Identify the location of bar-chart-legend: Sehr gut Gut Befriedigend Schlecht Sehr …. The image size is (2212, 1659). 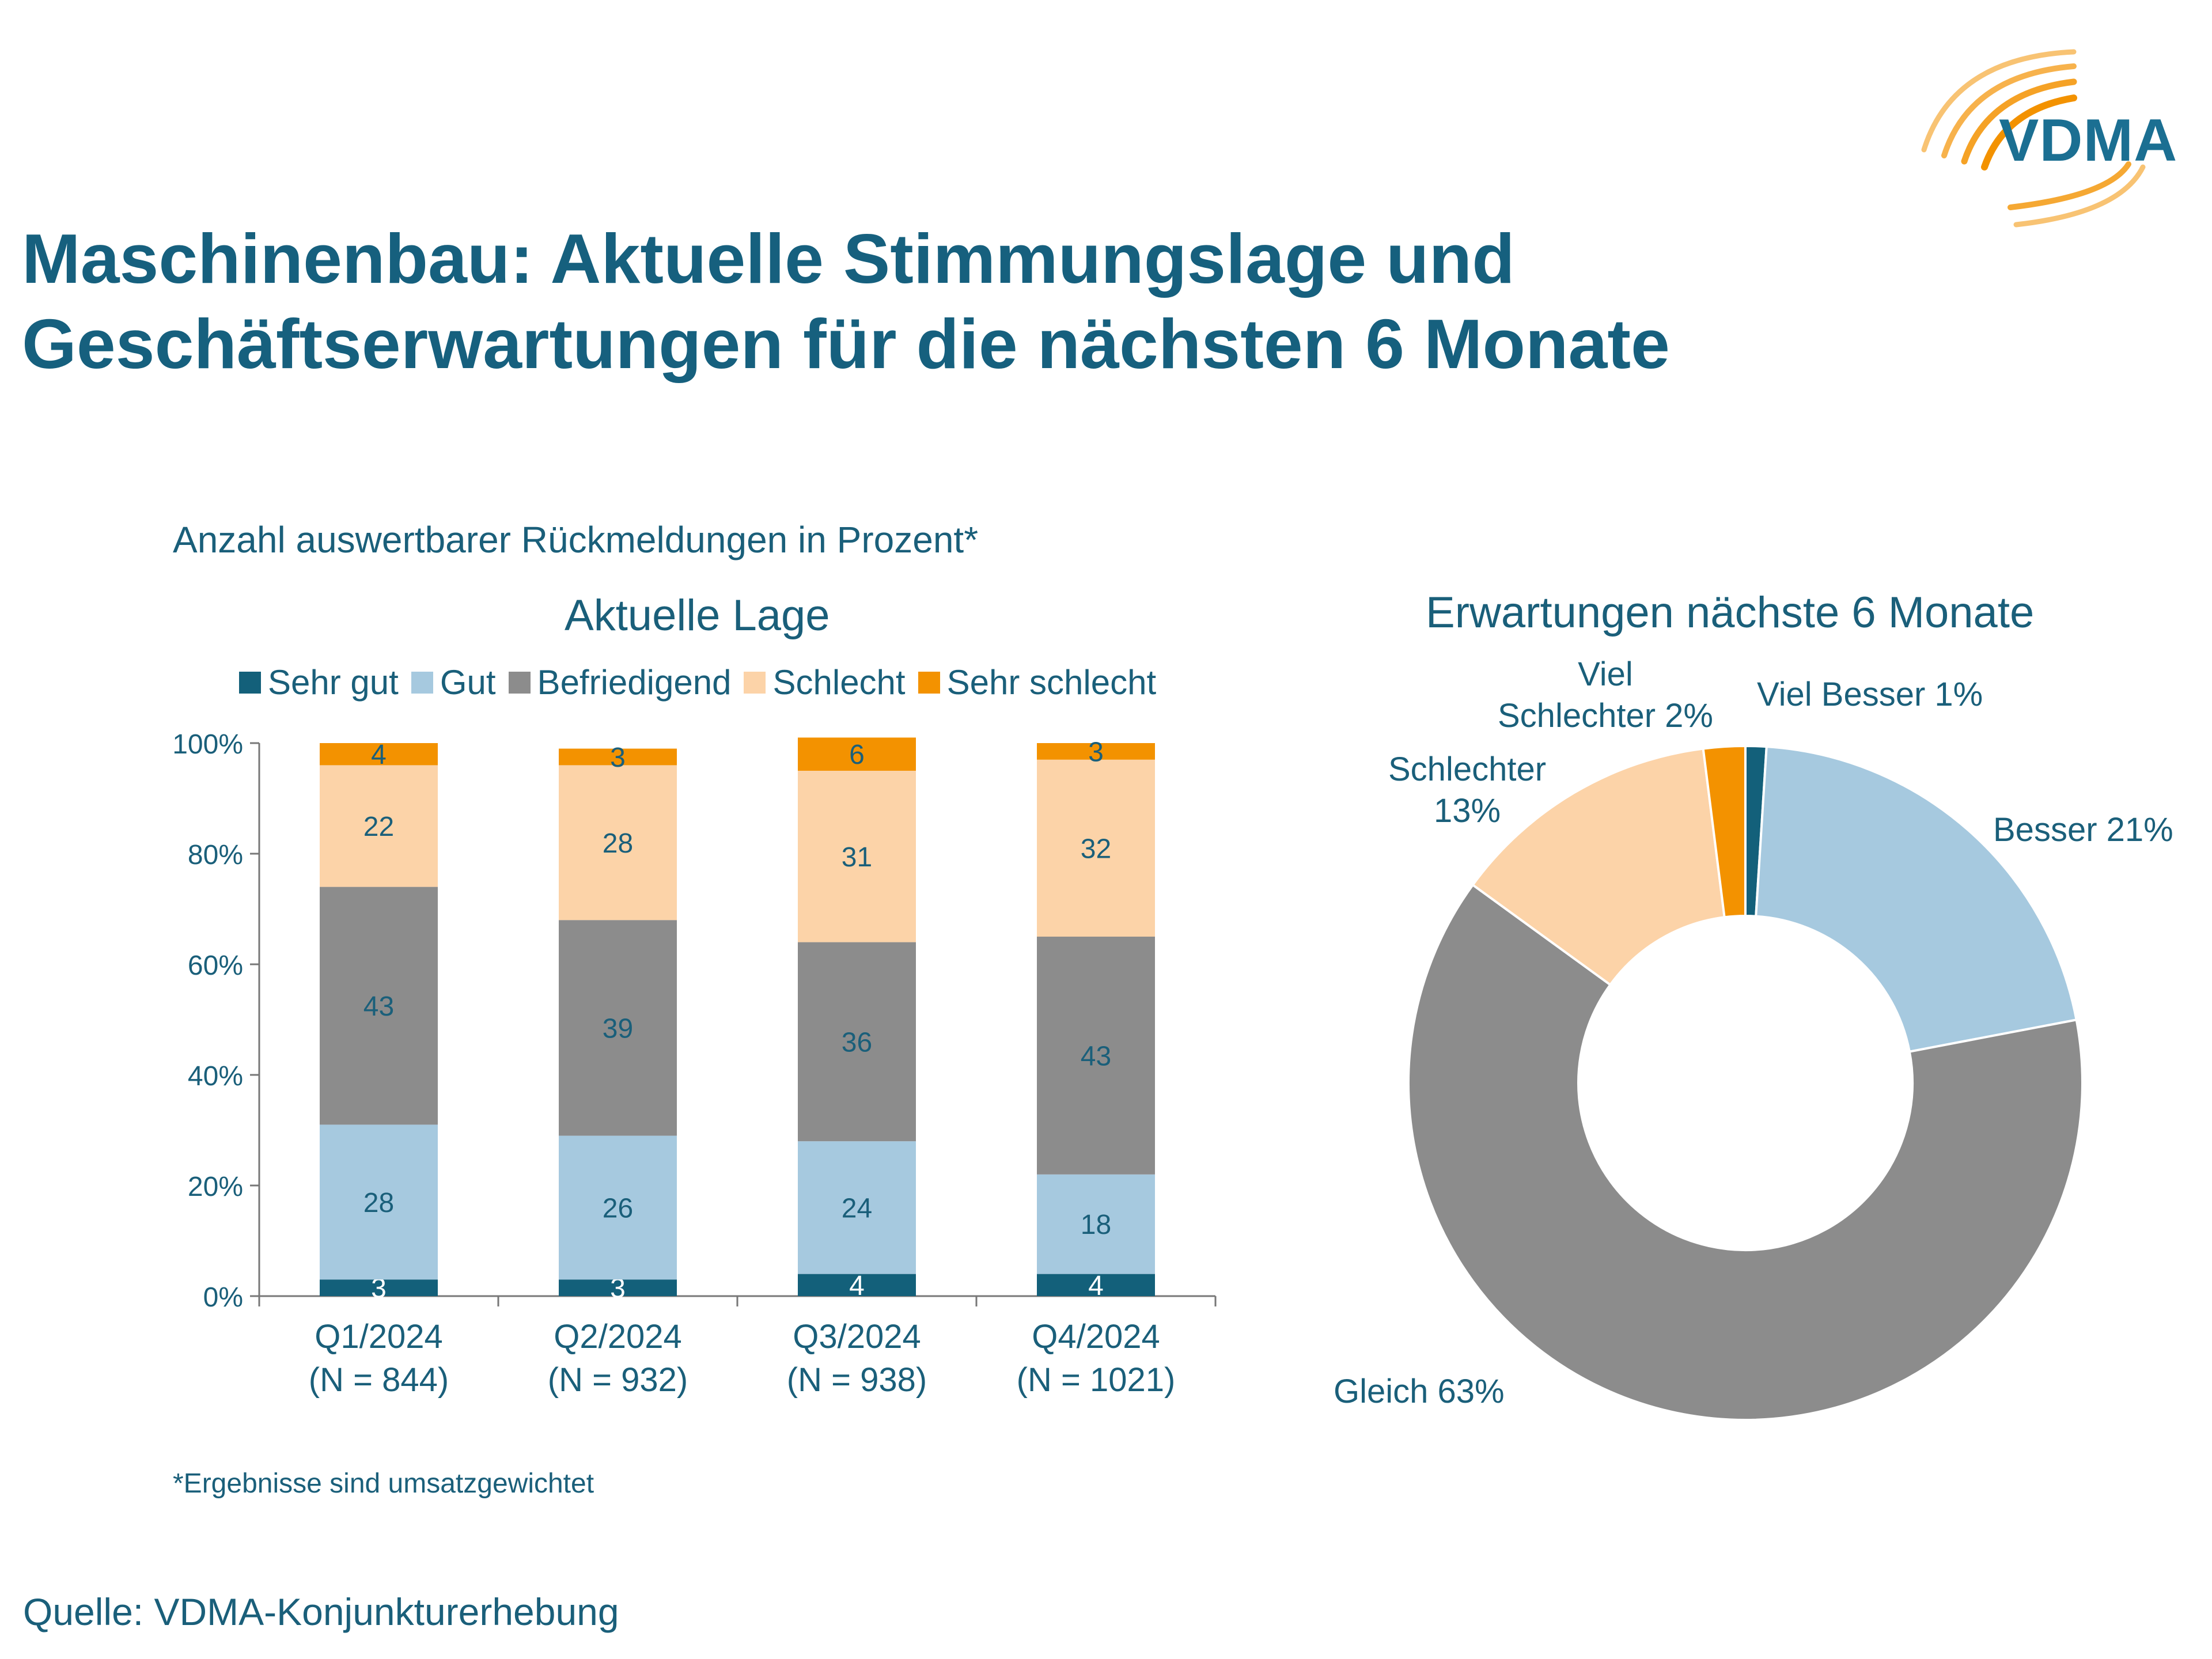
(704, 682).